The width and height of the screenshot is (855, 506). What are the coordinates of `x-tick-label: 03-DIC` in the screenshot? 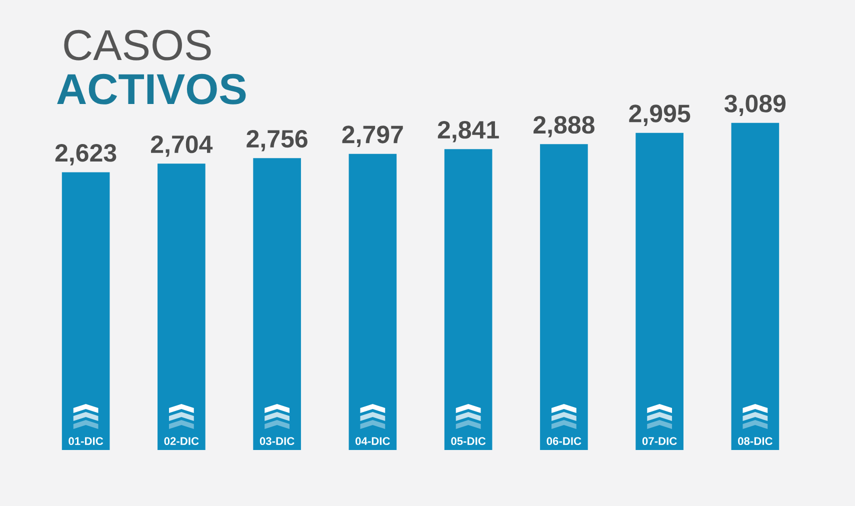 It's located at (277, 441).